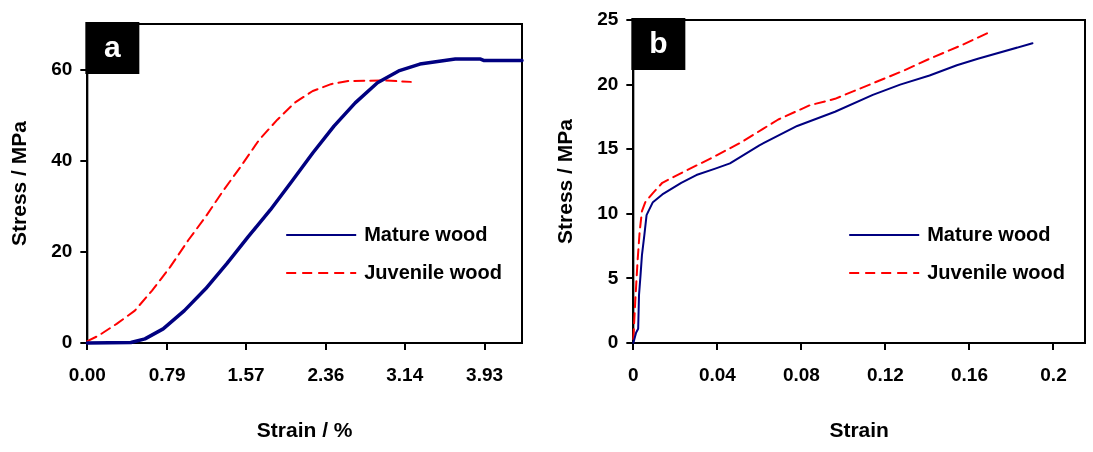 This screenshot has height=452, width=1093. What do you see at coordinates (608, 148) in the screenshot?
I see `y-tick-label: 15` at bounding box center [608, 148].